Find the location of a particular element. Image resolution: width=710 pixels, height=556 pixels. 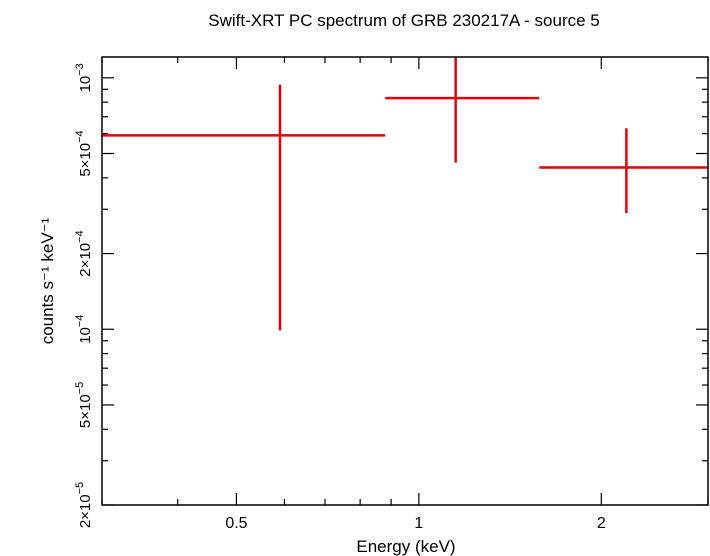

y-tick-label: 10−3 is located at coordinates (84, 77).